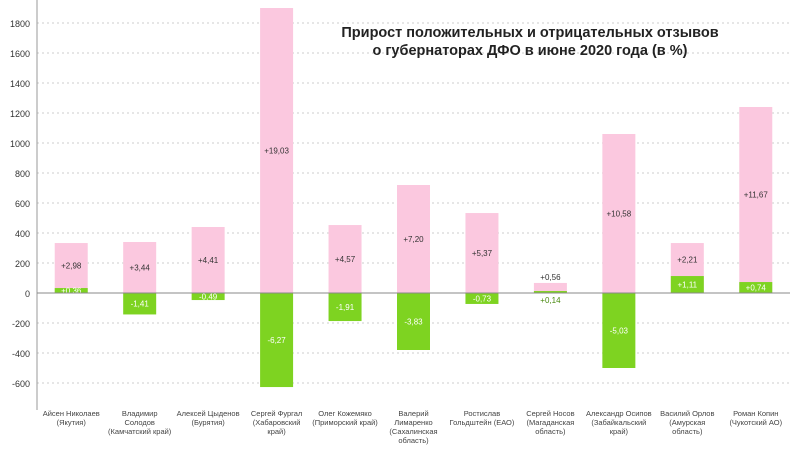 This screenshot has height=450, width=800. I want to click on positive-data-label: +11,67, so click(756, 195).